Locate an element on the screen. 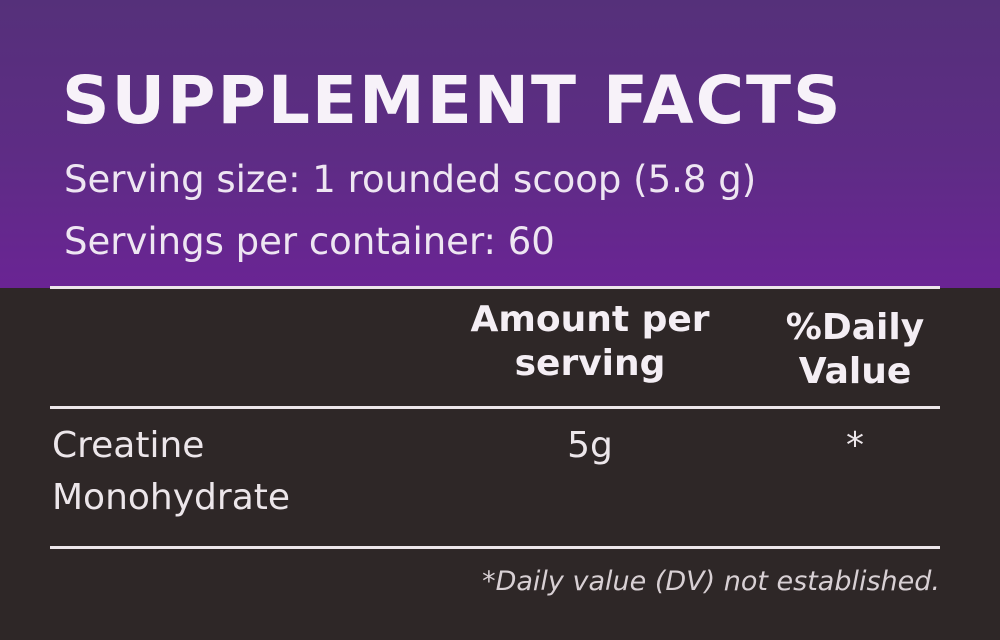 The image size is (1000, 640). footnote: *Daily value (DV) not established. is located at coordinates (711, 581).